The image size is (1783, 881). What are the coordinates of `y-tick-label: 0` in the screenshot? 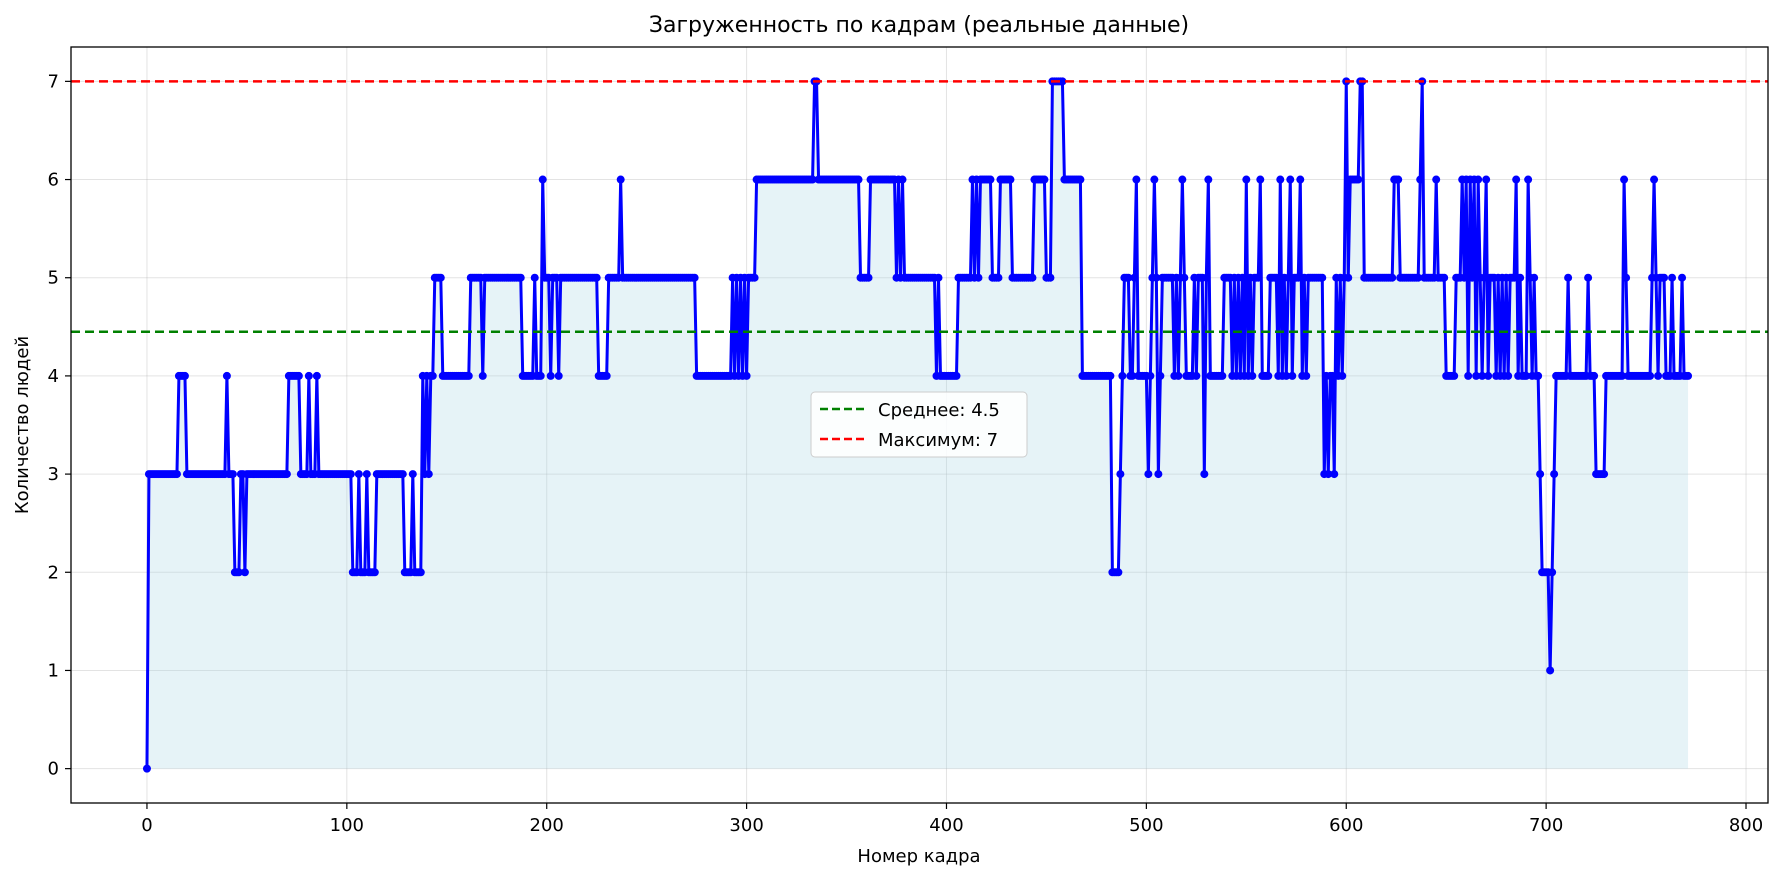 It's located at (53, 769).